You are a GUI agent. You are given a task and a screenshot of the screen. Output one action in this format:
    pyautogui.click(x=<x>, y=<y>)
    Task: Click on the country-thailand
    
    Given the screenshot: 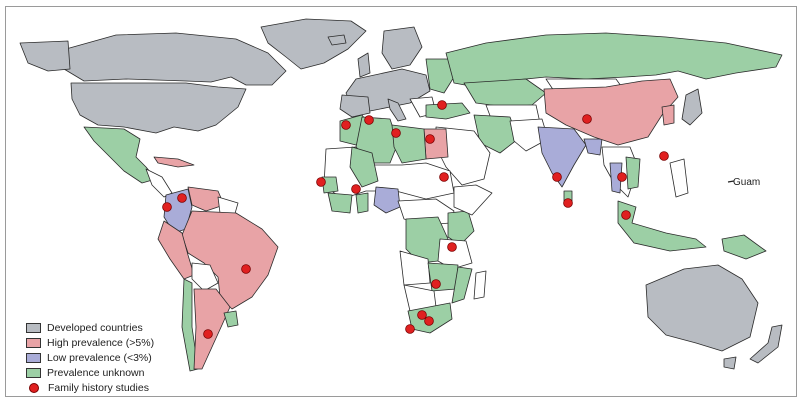 What is the action you would take?
    pyautogui.click(x=616, y=178)
    